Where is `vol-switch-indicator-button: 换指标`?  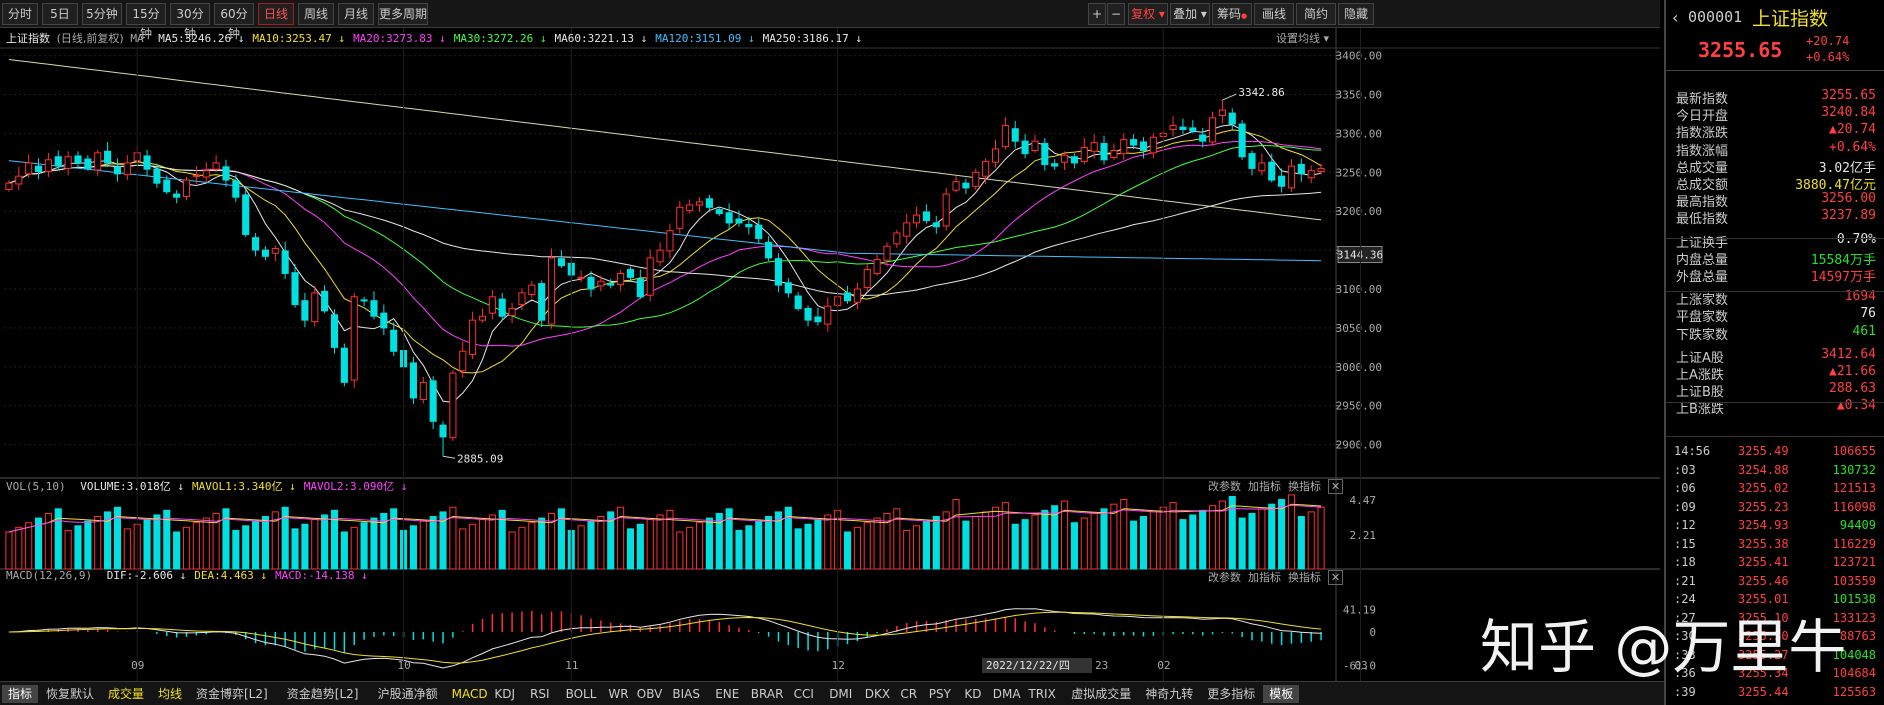 vol-switch-indicator-button: 换指标 is located at coordinates (1304, 486).